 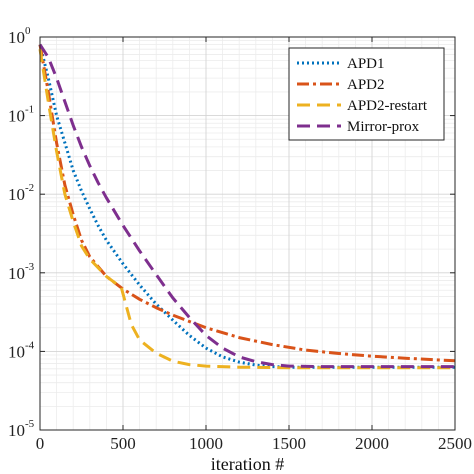 I want to click on y-tick-exponent: -4, so click(x=30, y=345).